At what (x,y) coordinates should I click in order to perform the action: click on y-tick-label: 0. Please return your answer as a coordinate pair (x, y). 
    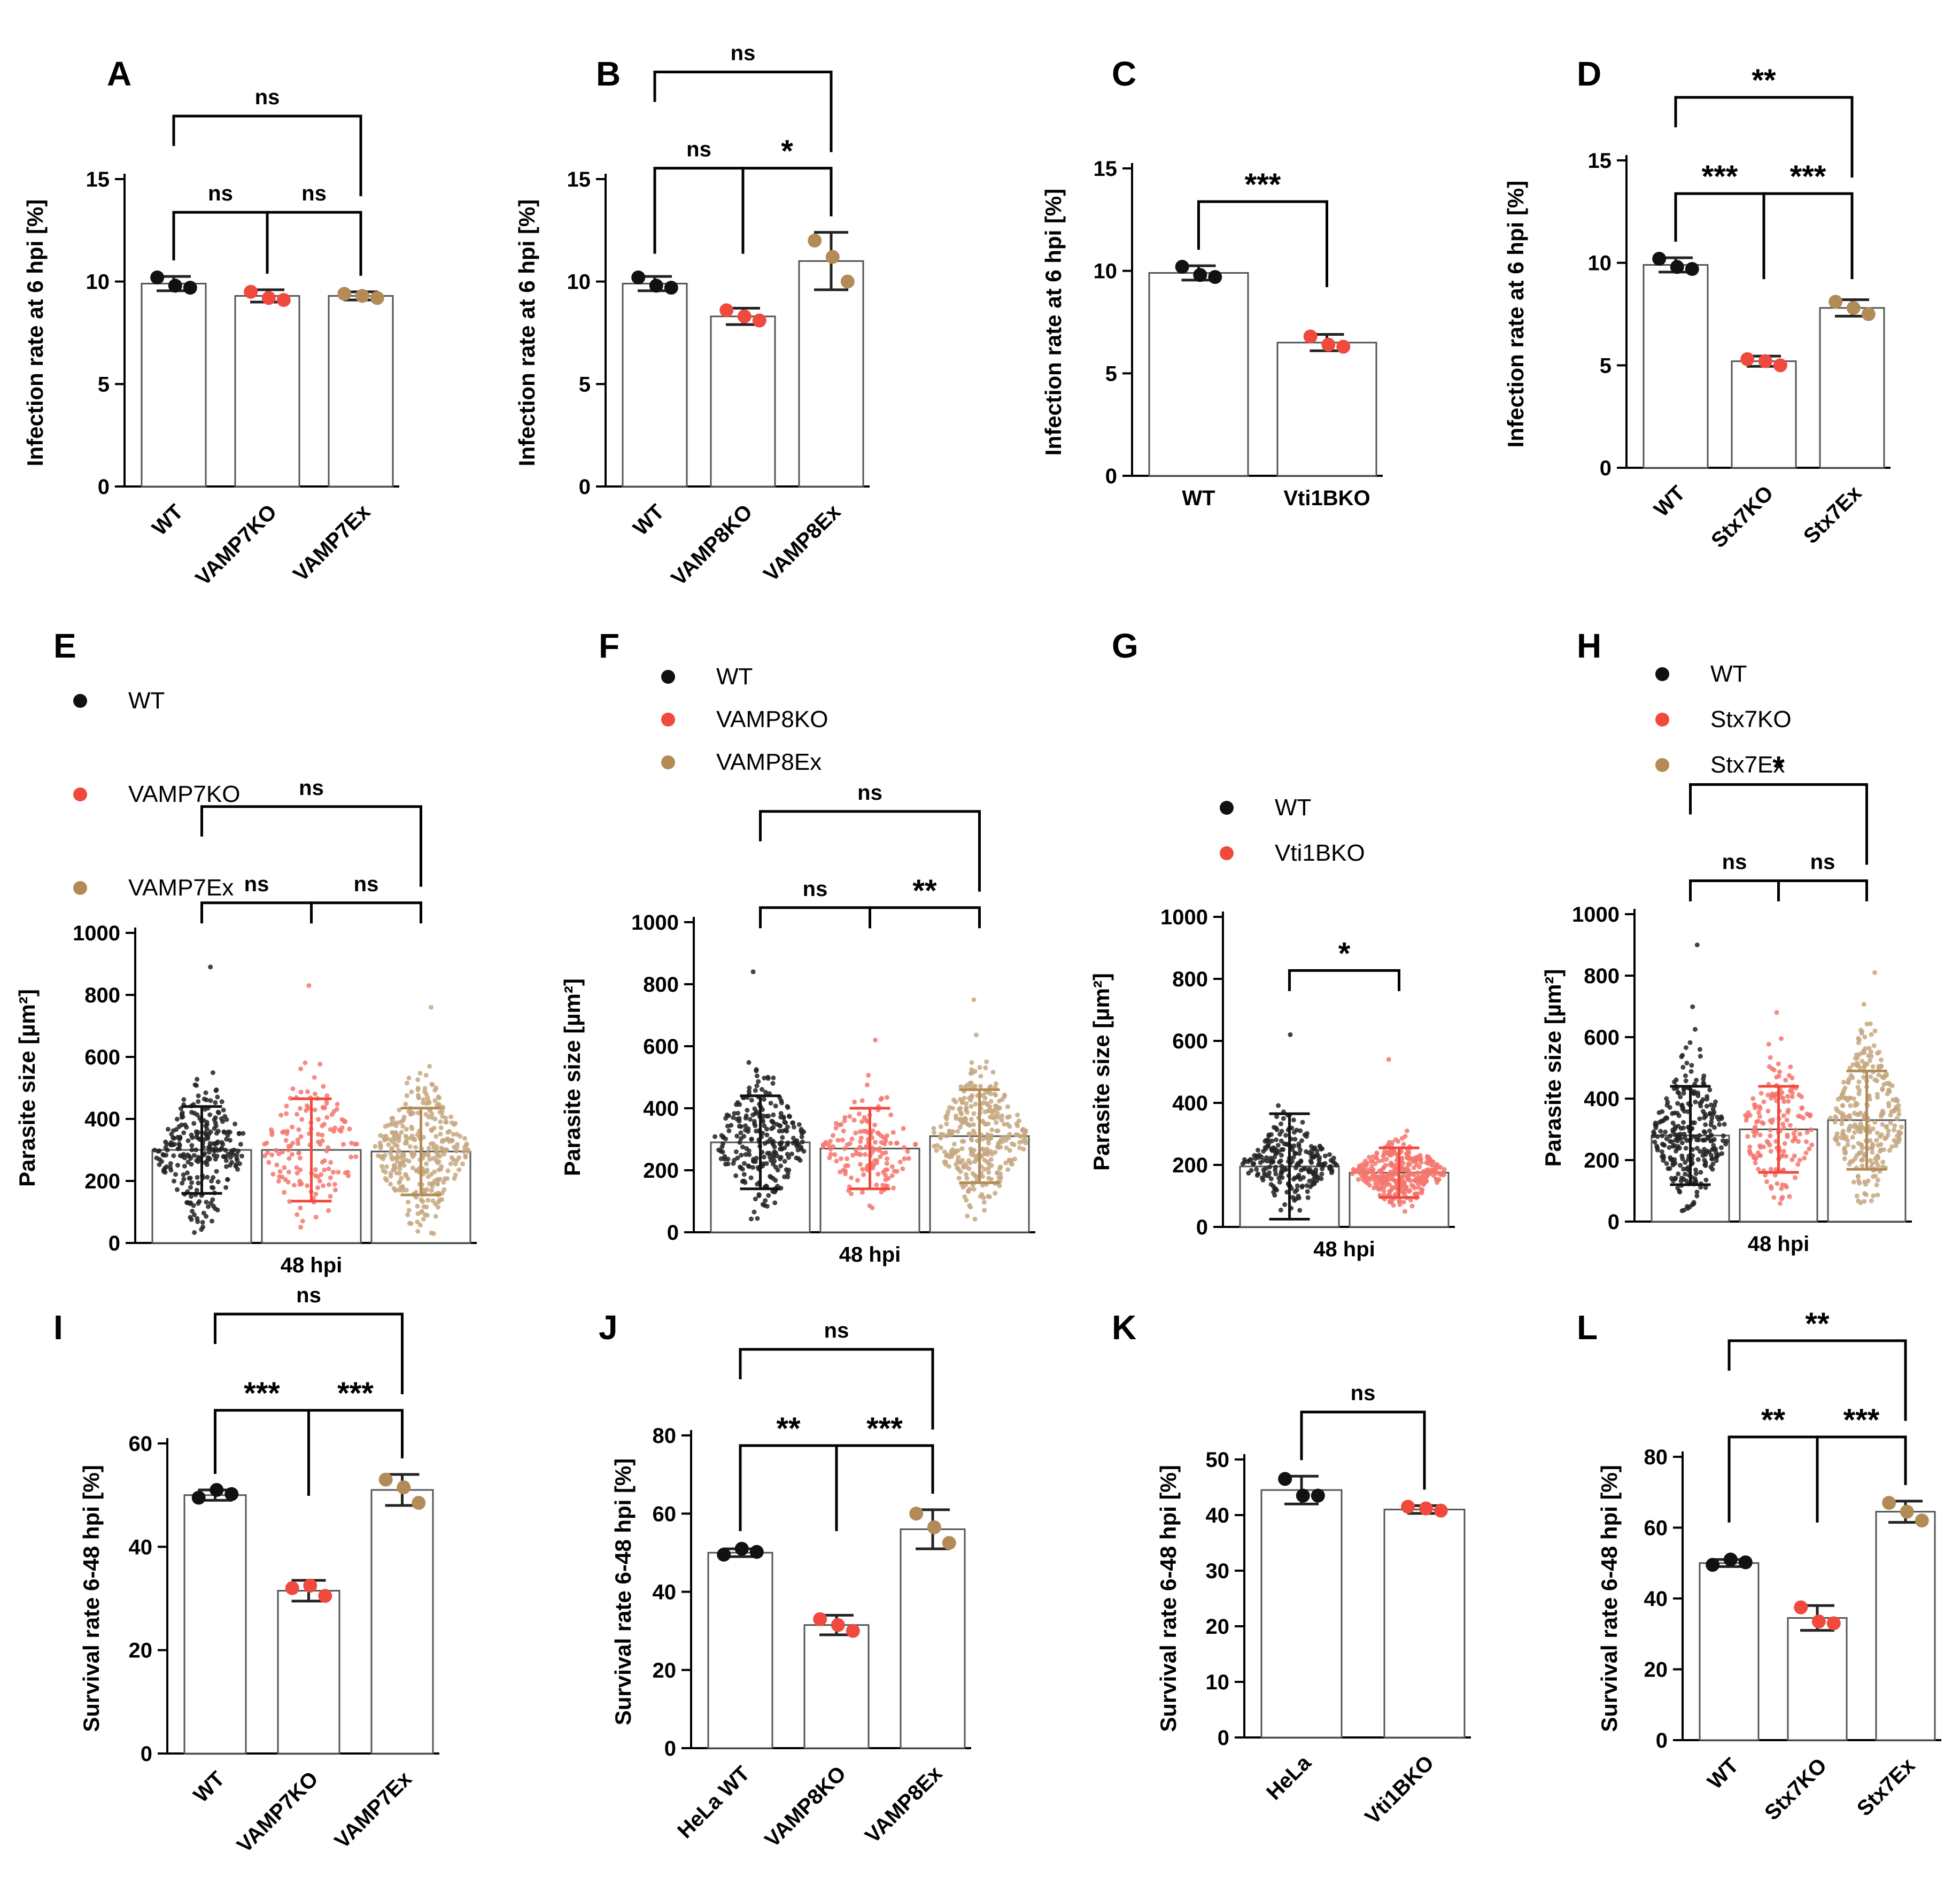
    Looking at the image, I should click on (104, 487).